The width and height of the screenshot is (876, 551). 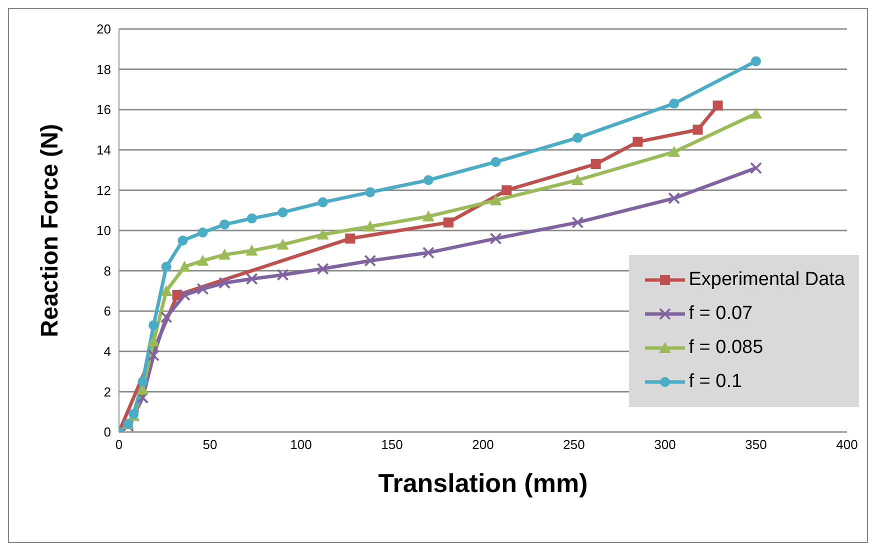 I want to click on y-tick-label: 16, so click(x=103, y=110).